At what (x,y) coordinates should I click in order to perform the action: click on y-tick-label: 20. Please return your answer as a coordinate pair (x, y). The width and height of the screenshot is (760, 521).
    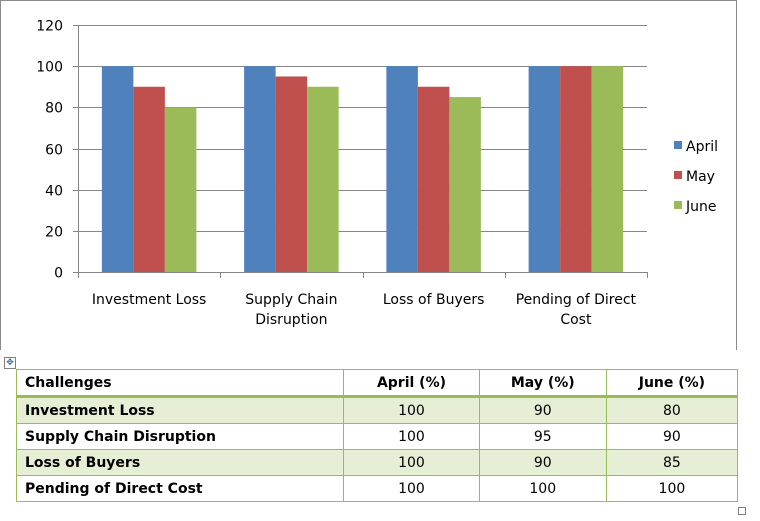
    Looking at the image, I should click on (54, 233).